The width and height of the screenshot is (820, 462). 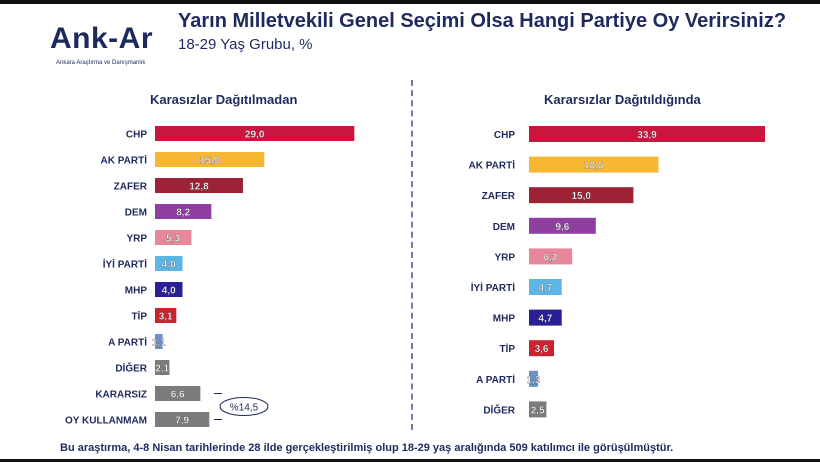 I want to click on value-label-kararsiz: 6,6, so click(x=178, y=395).